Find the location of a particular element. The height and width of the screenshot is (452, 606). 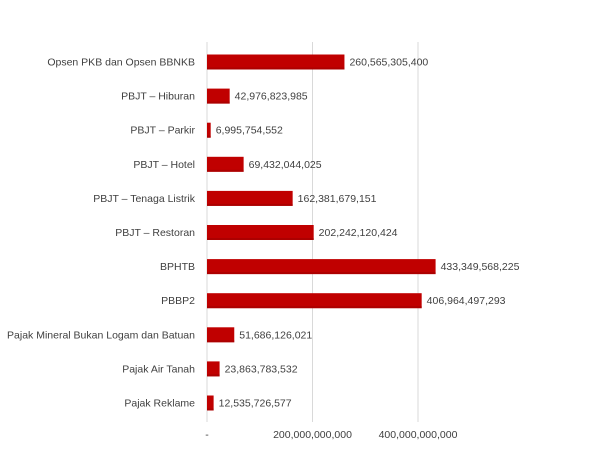

data-label: 260,565,305,400 is located at coordinates (388, 63).